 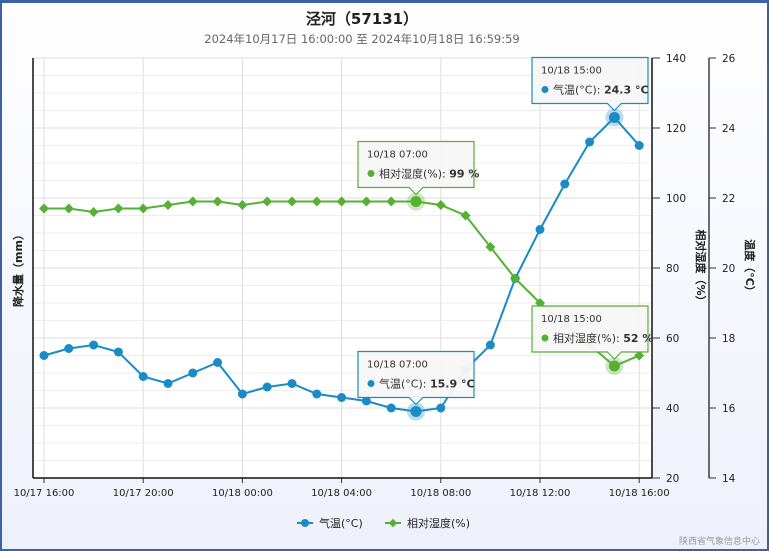 I want to click on x-tick-label: 10/18 04:00, so click(x=341, y=493).